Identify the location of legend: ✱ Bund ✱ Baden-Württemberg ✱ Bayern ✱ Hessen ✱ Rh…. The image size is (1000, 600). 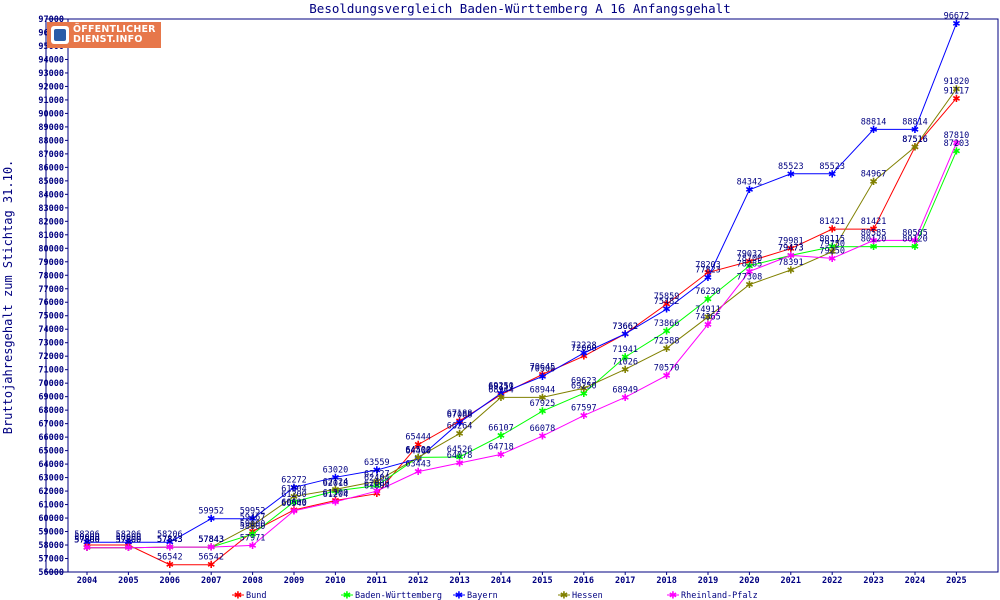
(495, 595).